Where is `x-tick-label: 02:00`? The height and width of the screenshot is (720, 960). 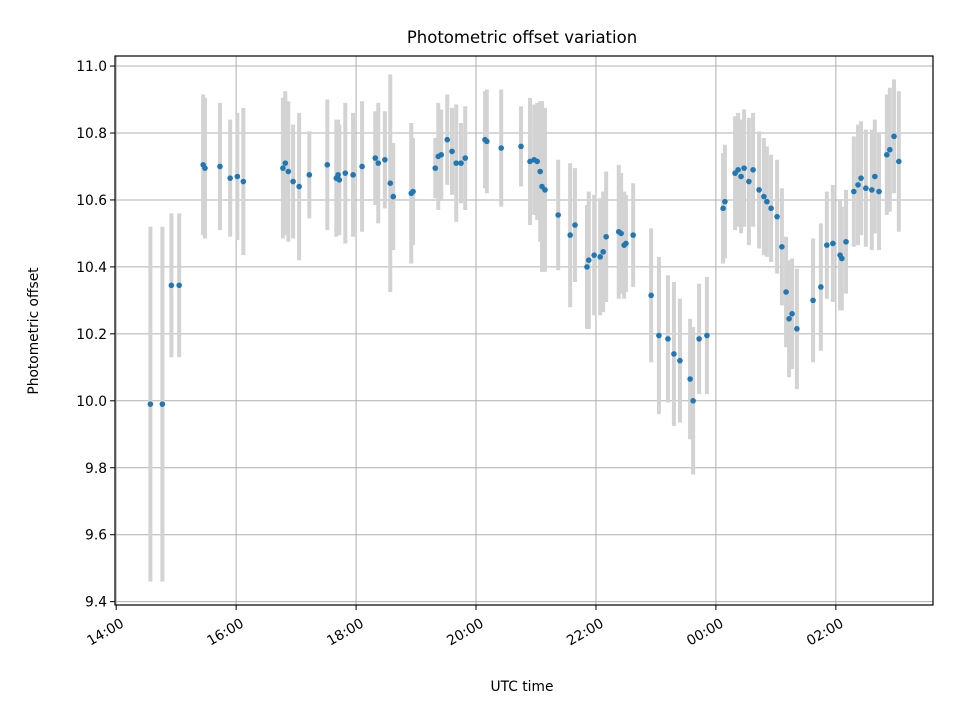
x-tick-label: 02:00 is located at coordinates (825, 633).